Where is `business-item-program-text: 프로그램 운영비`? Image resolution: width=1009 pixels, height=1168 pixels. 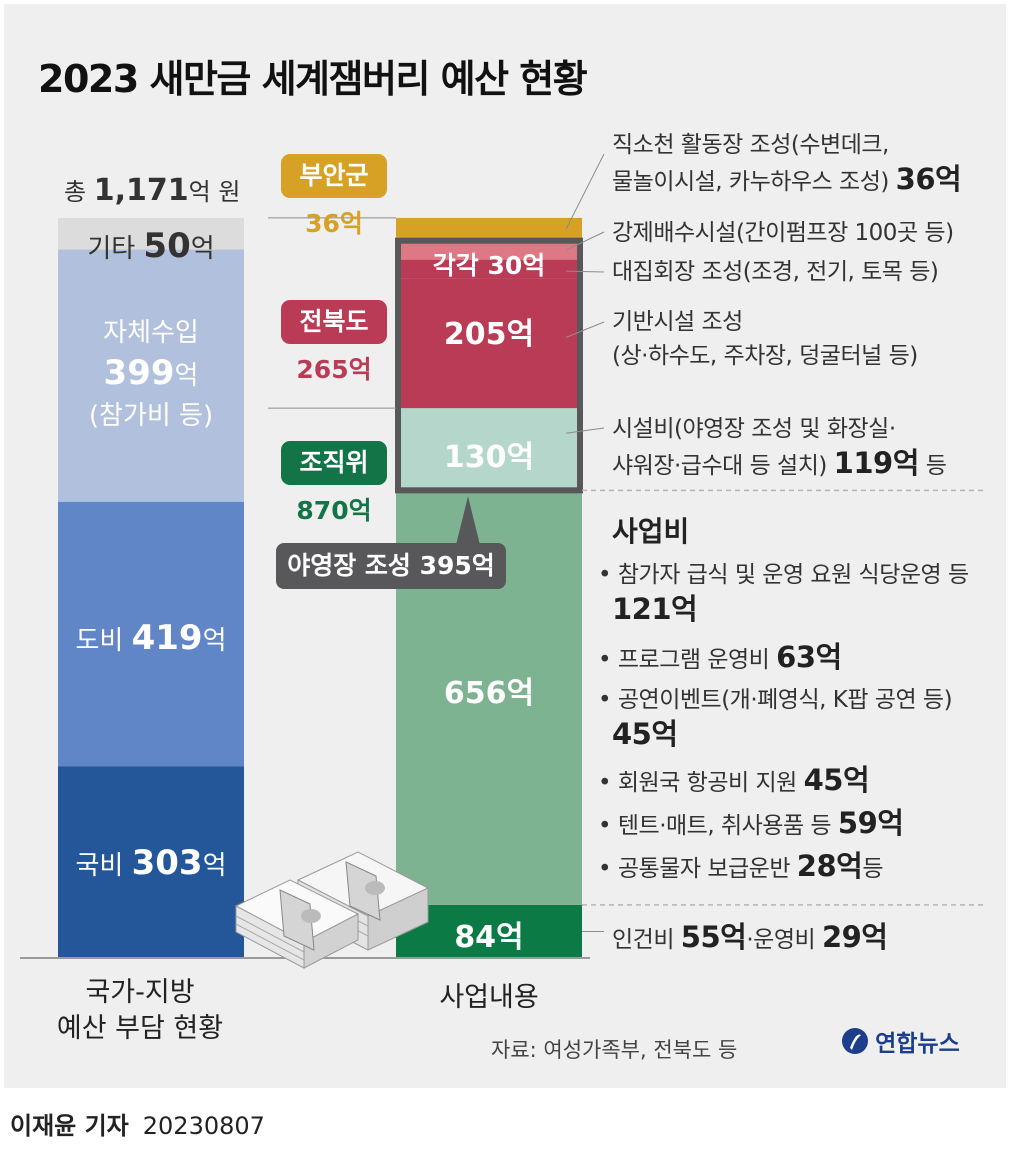
business-item-program-text: 프로그램 운영비 is located at coordinates (693, 660).